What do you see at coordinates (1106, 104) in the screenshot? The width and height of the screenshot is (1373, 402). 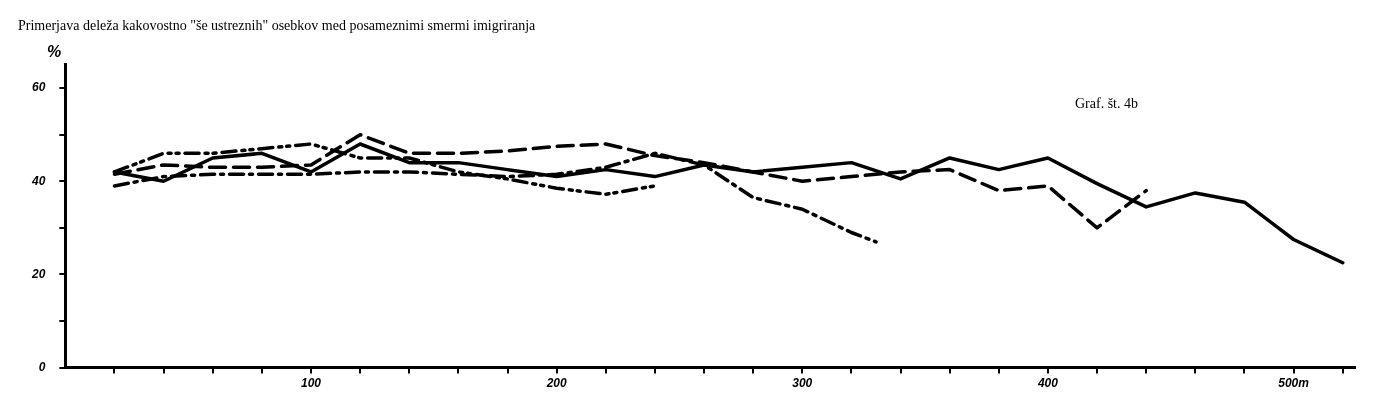 I see `annotation: Graf. št. 4b` at bounding box center [1106, 104].